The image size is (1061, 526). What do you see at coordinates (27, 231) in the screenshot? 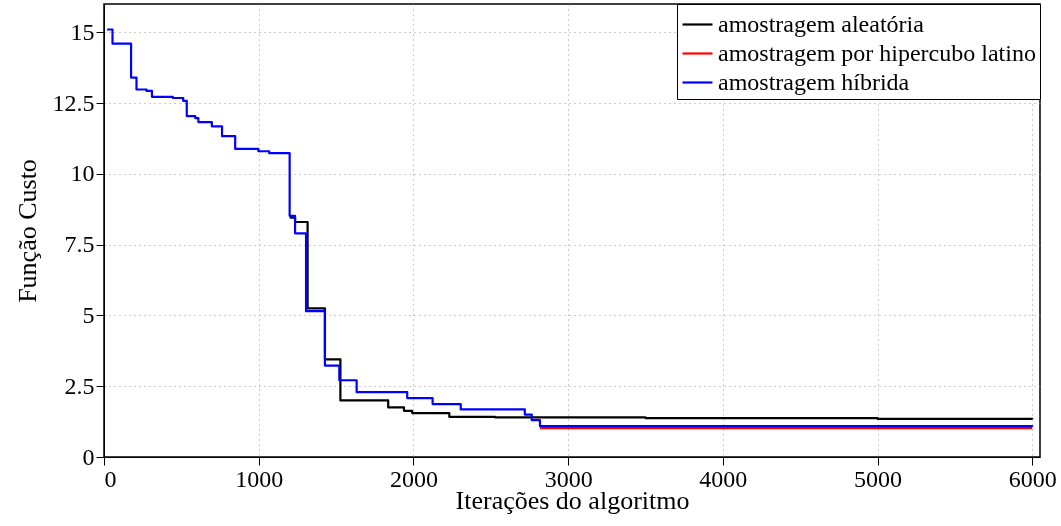
I see `y-axis-title: Função Custo` at bounding box center [27, 231].